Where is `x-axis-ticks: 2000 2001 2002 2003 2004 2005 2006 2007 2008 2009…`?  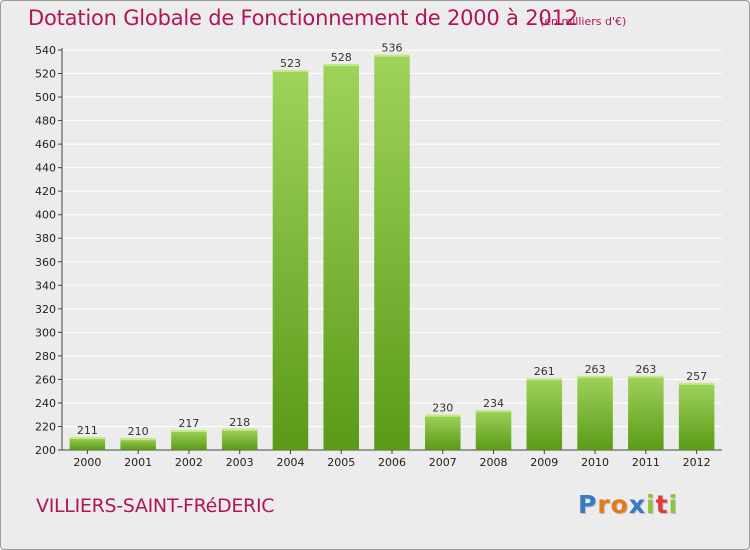 x-axis-ticks: 2000 2001 2002 2003 2004 2005 2006 2007 2008 2009… is located at coordinates (392, 459).